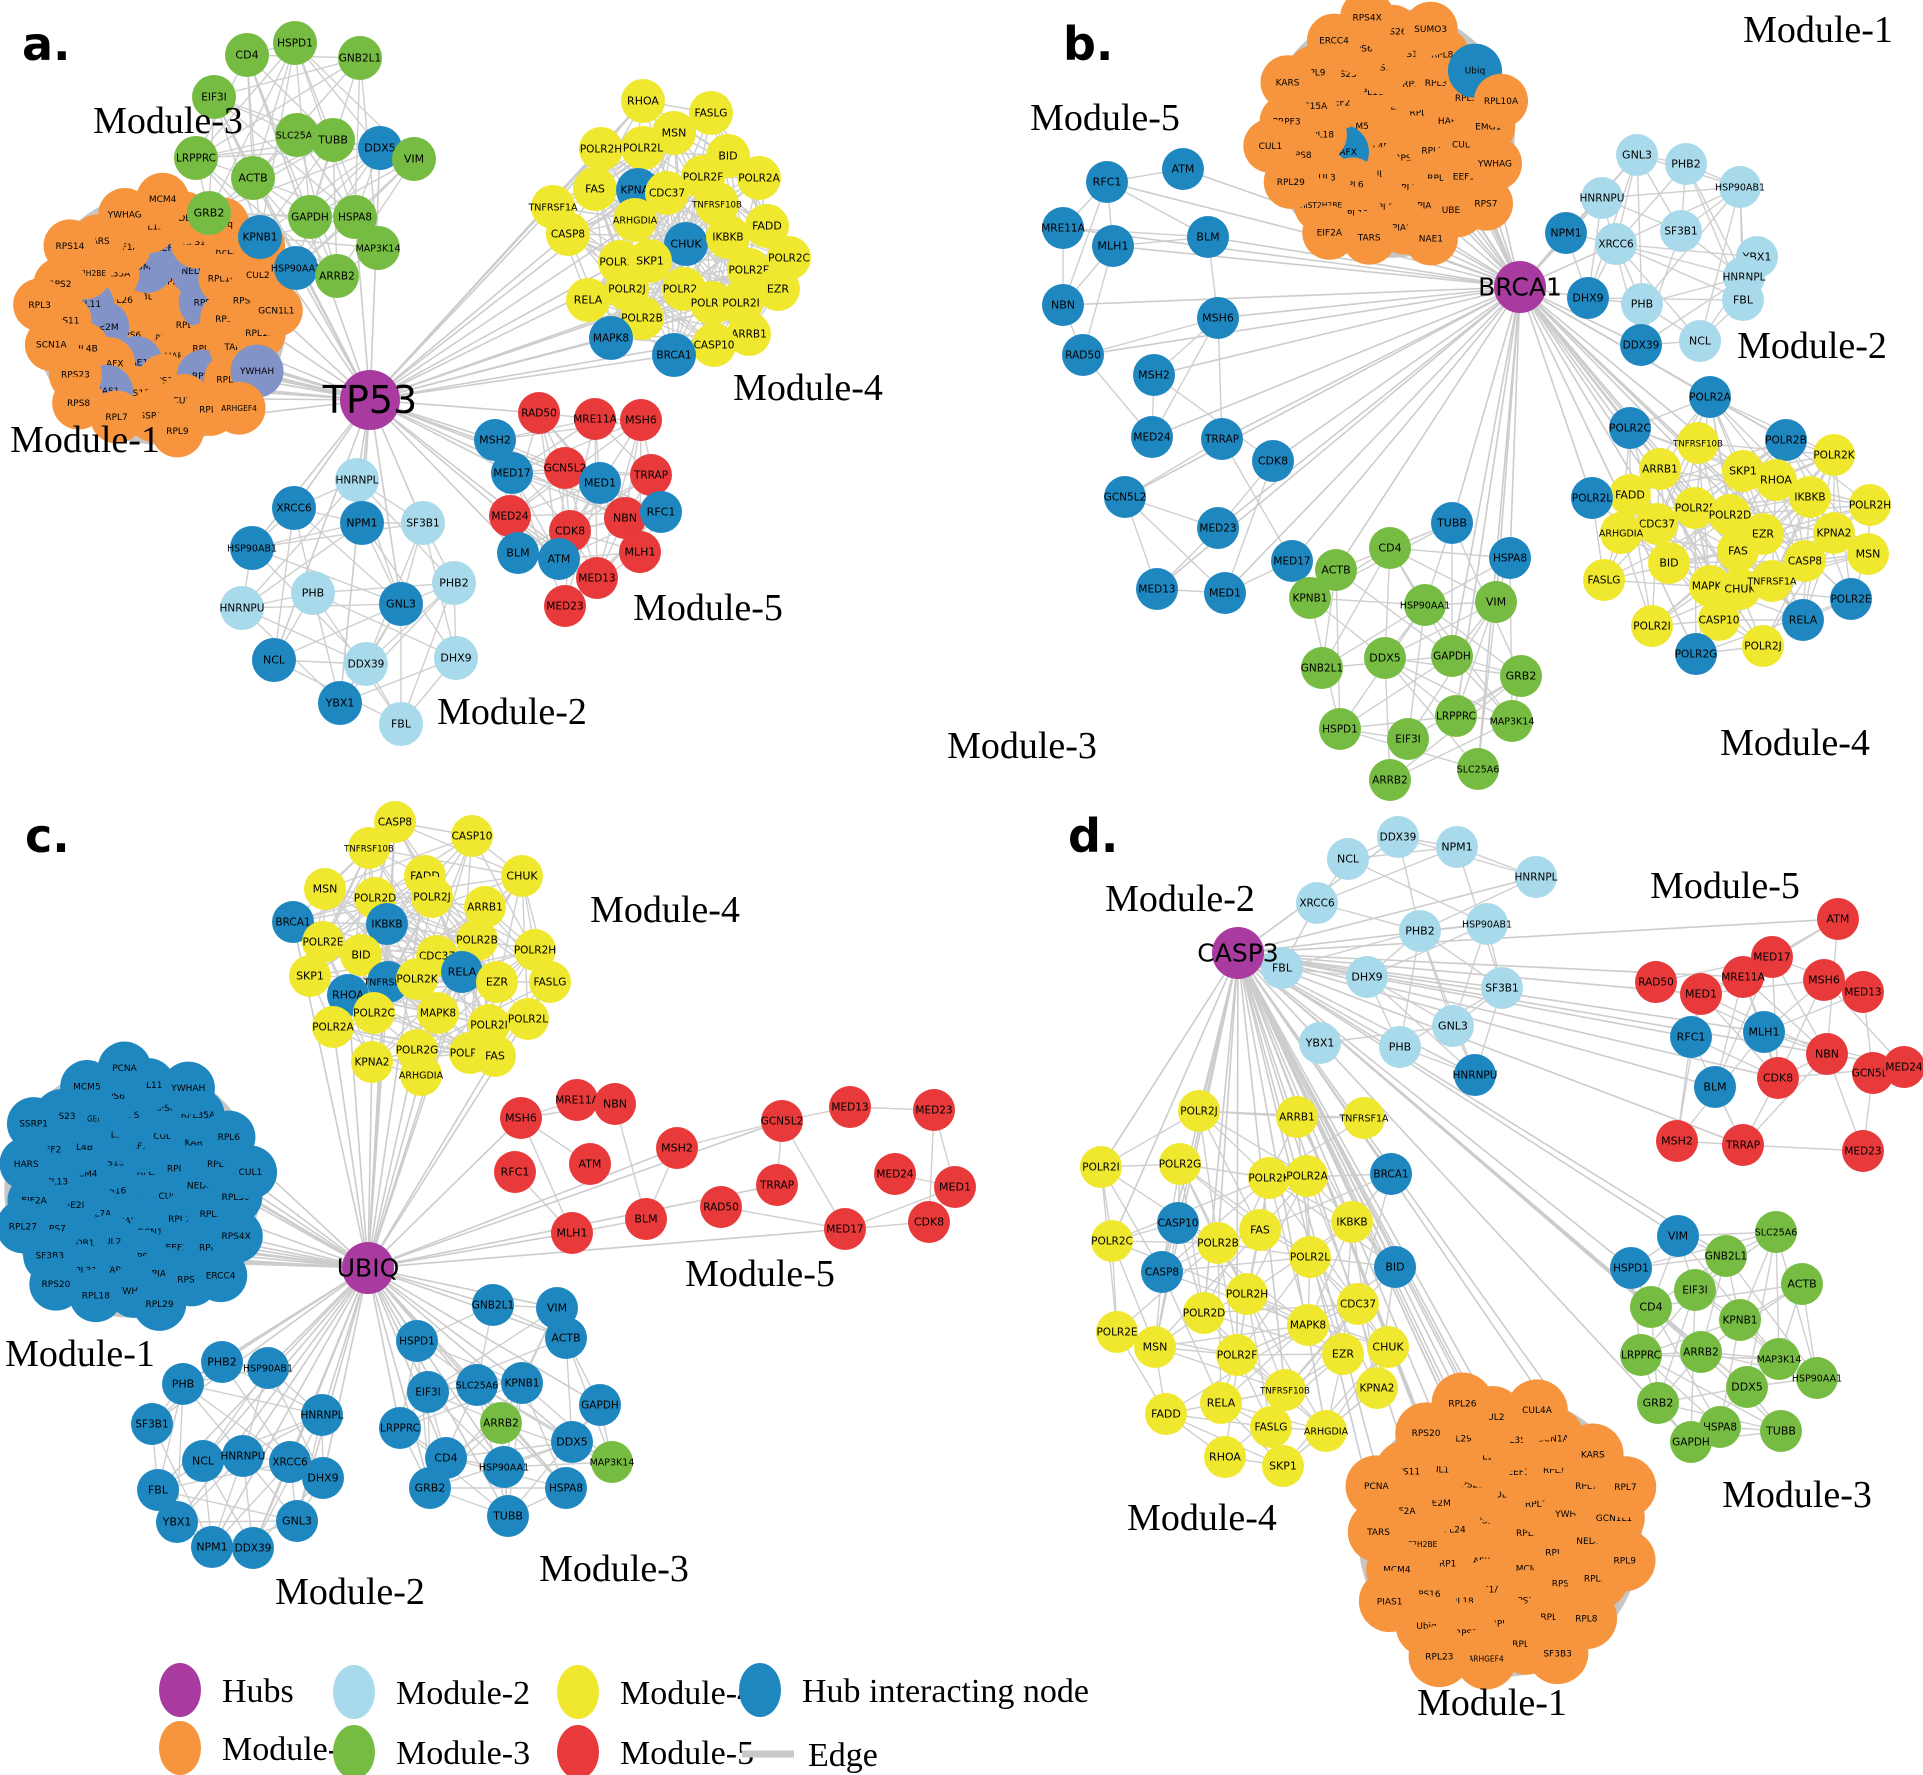 This screenshot has width=1923, height=1775. Describe the element at coordinates (1225, 593) in the screenshot. I see `svg-text: MED1` at that location.